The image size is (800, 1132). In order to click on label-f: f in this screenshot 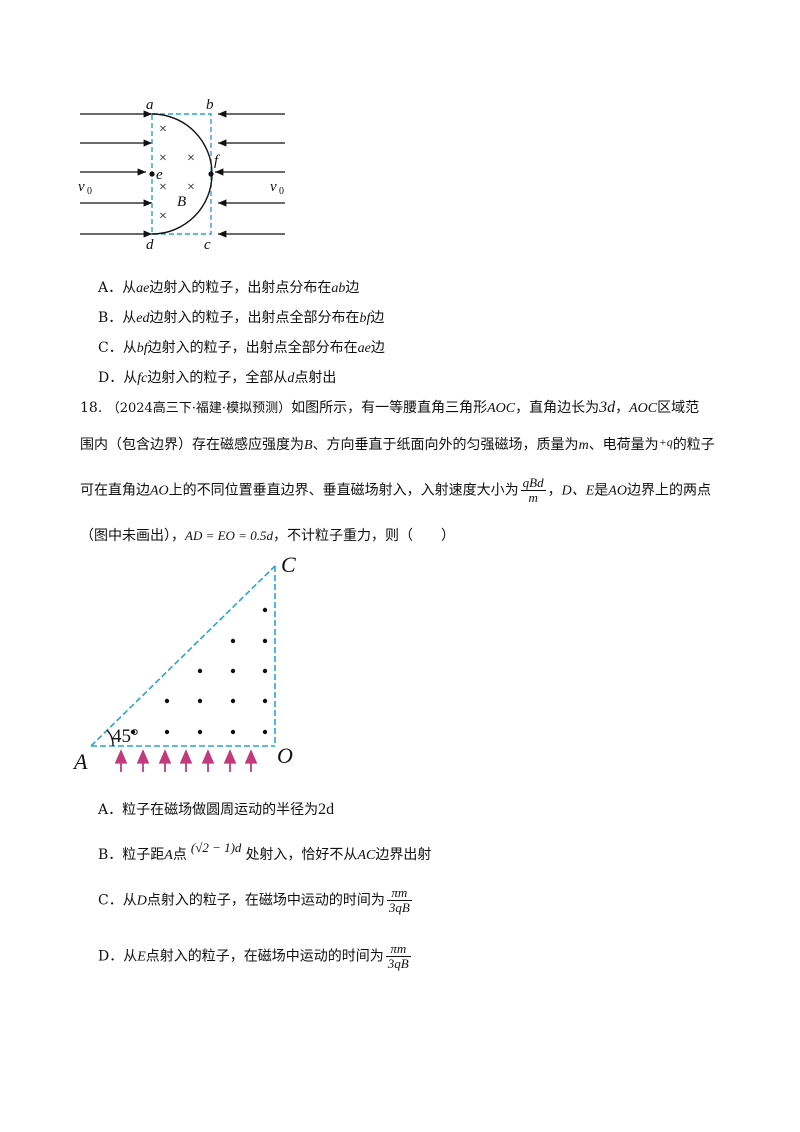, I will do `click(217, 161)`.